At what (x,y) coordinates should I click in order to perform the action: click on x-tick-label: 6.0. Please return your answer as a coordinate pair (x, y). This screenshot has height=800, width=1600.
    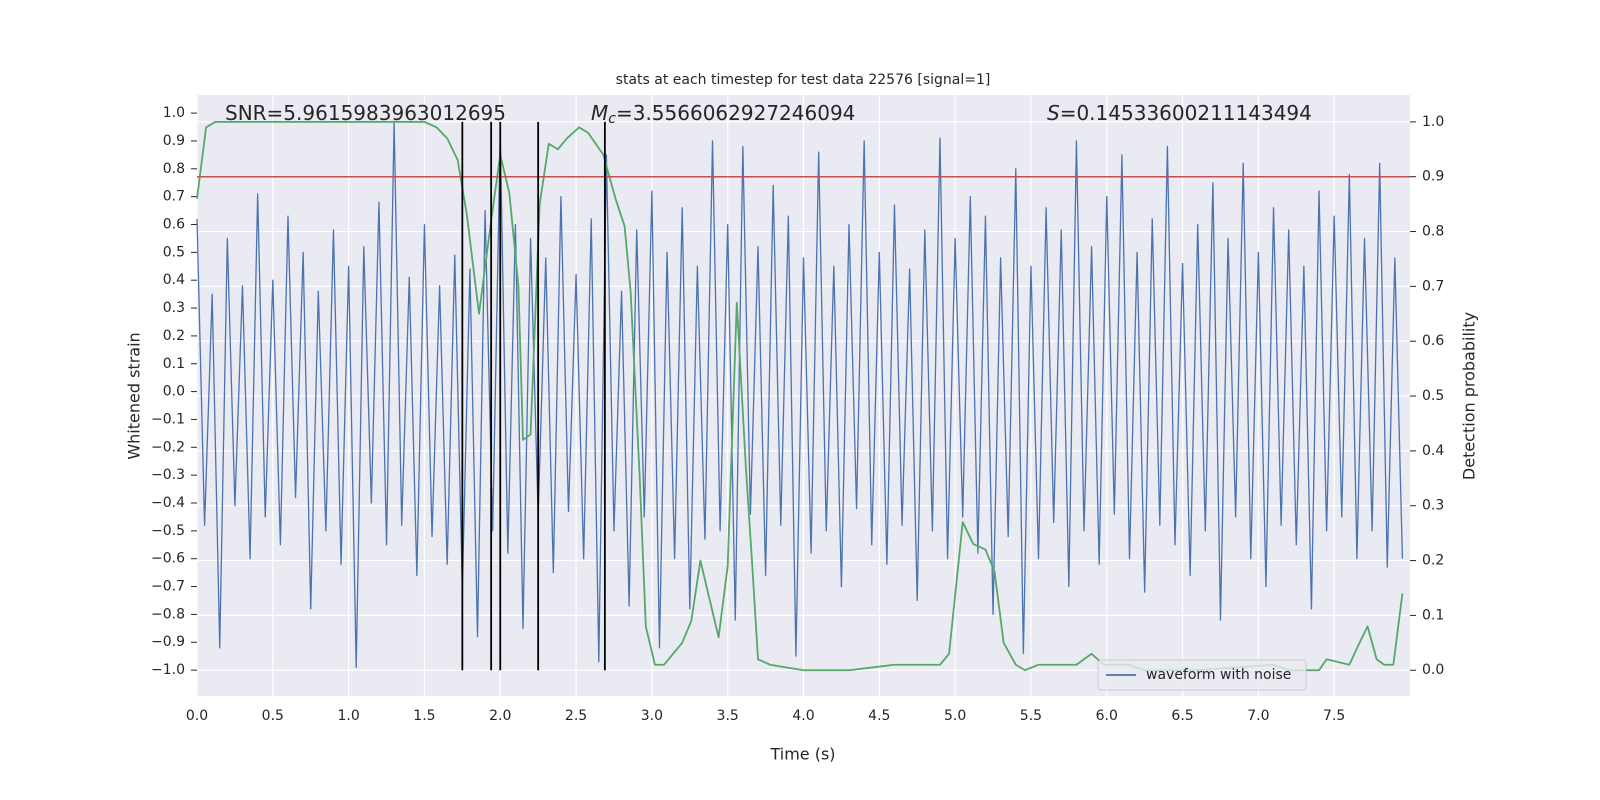
    Looking at the image, I should click on (1107, 716).